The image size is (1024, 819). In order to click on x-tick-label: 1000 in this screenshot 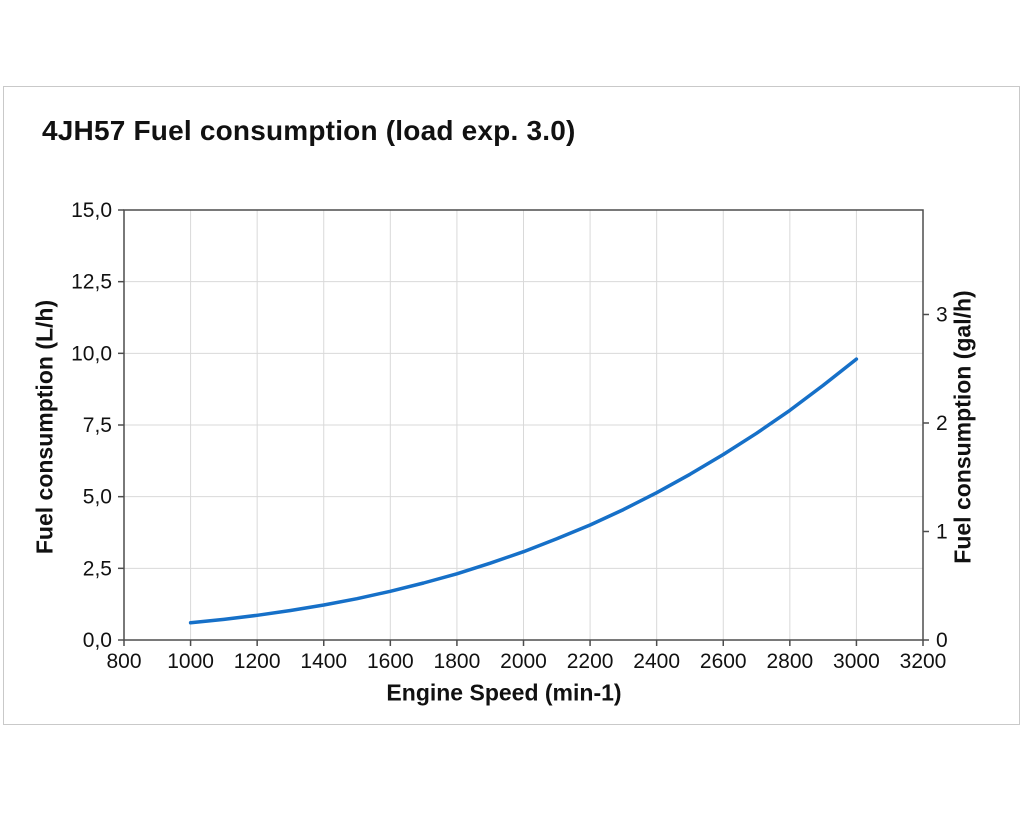, I will do `click(190, 661)`.